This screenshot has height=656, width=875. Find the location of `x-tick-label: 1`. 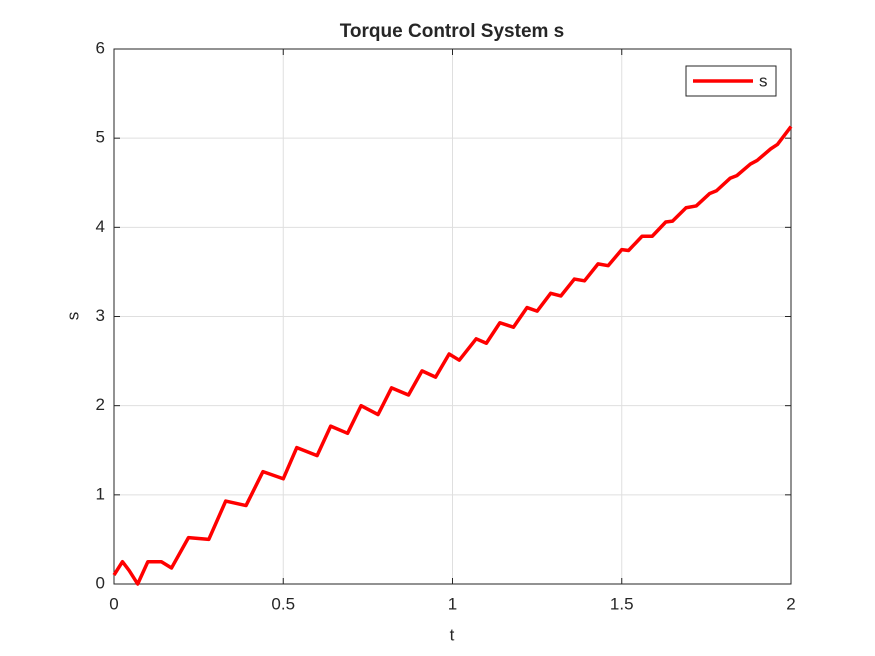

x-tick-label: 1 is located at coordinates (452, 603).